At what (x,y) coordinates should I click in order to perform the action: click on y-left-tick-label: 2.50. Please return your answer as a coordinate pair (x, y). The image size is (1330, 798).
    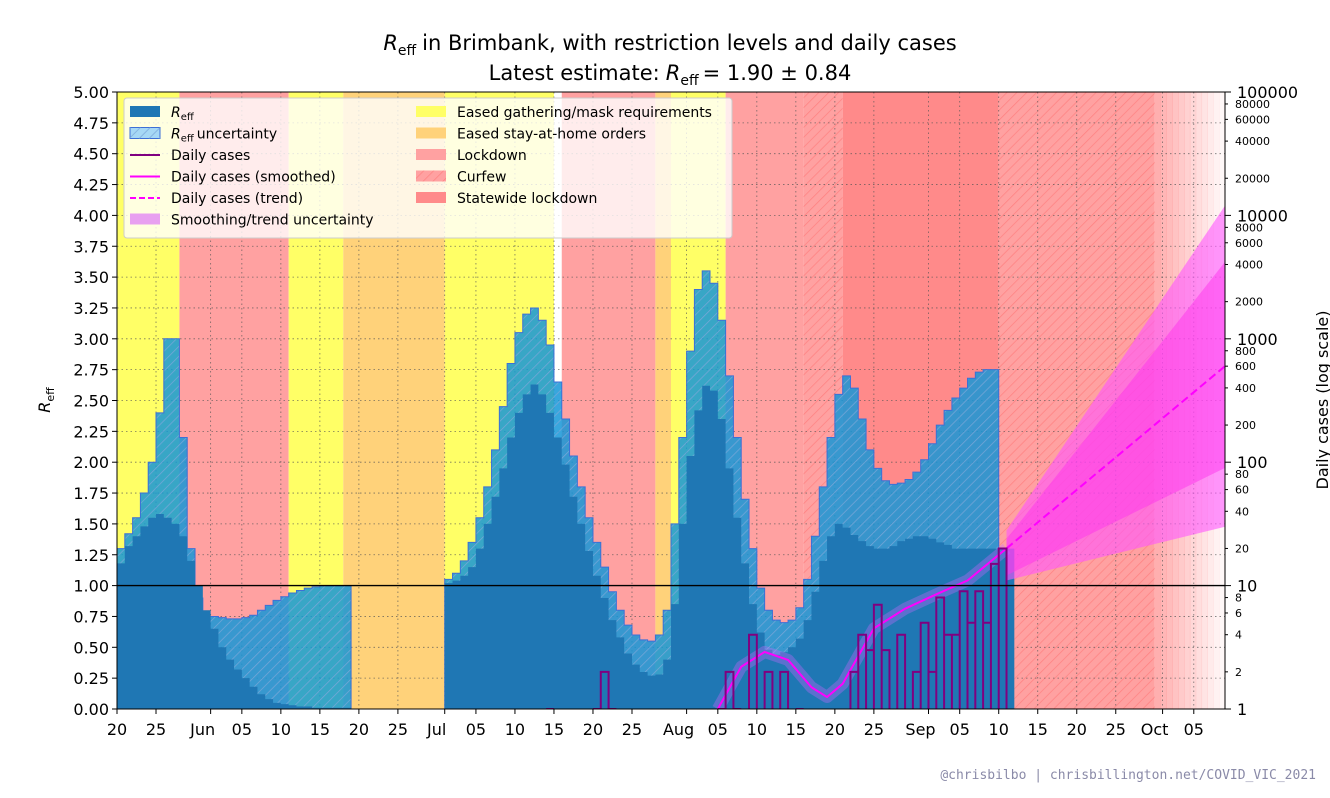
    Looking at the image, I should click on (91, 401).